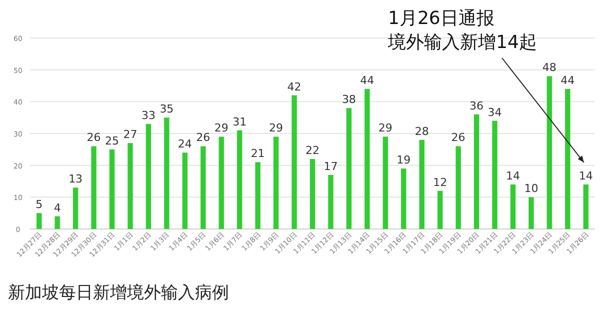 The image size is (601, 314). What do you see at coordinates (57, 207) in the screenshot?
I see `data-label: 4` at bounding box center [57, 207].